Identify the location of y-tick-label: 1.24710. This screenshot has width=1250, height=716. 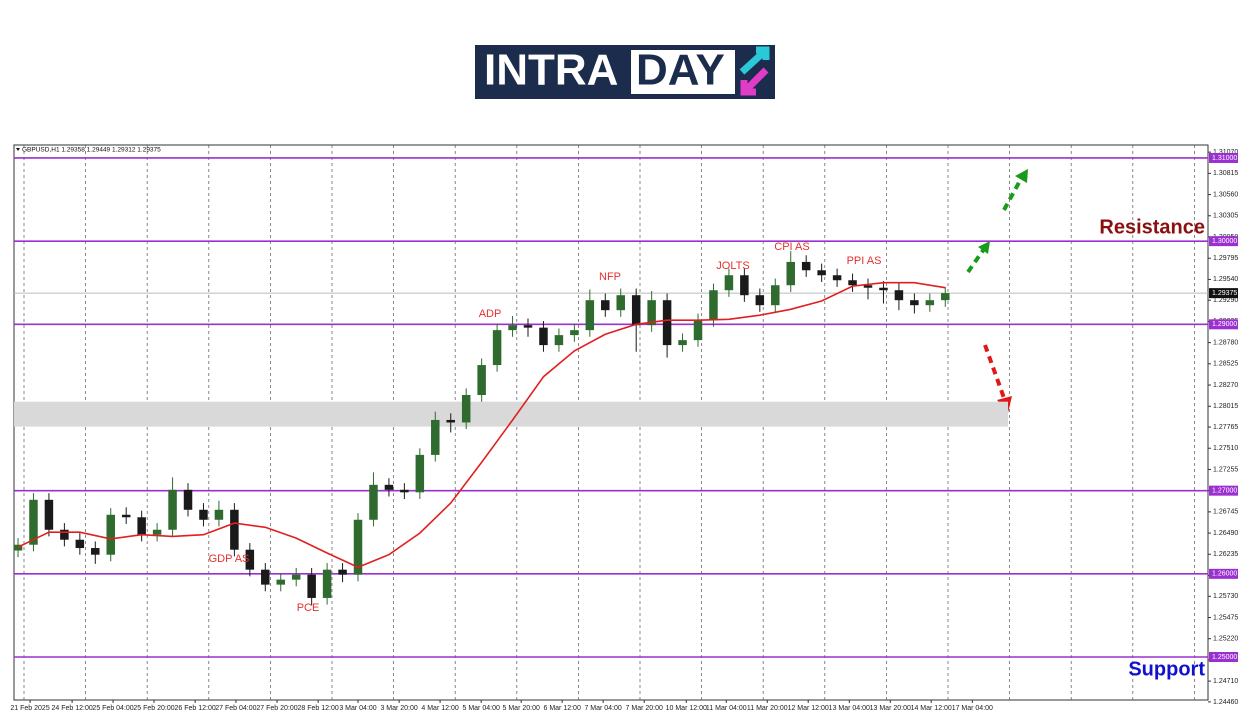
(1225, 681).